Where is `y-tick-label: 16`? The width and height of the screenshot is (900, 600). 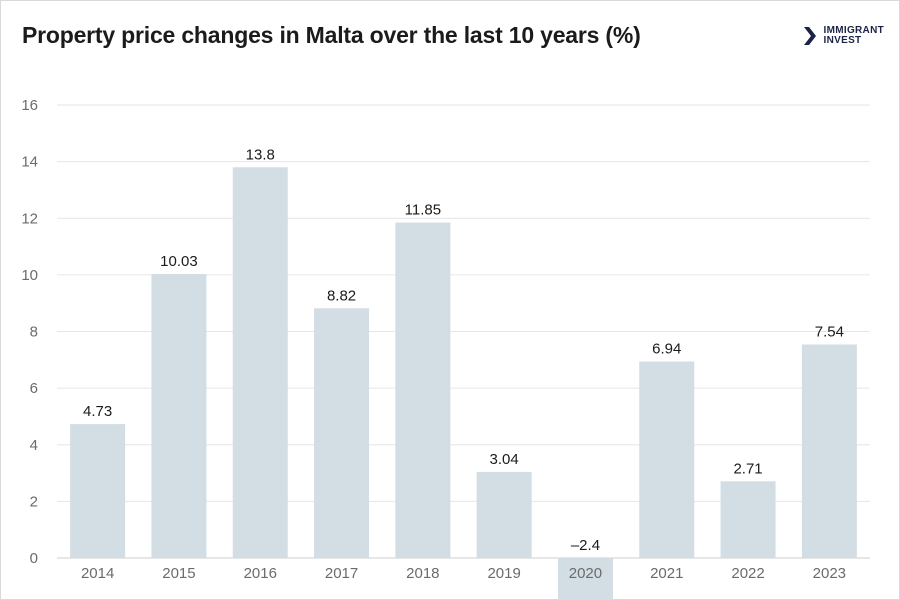
y-tick-label: 16 is located at coordinates (29, 105).